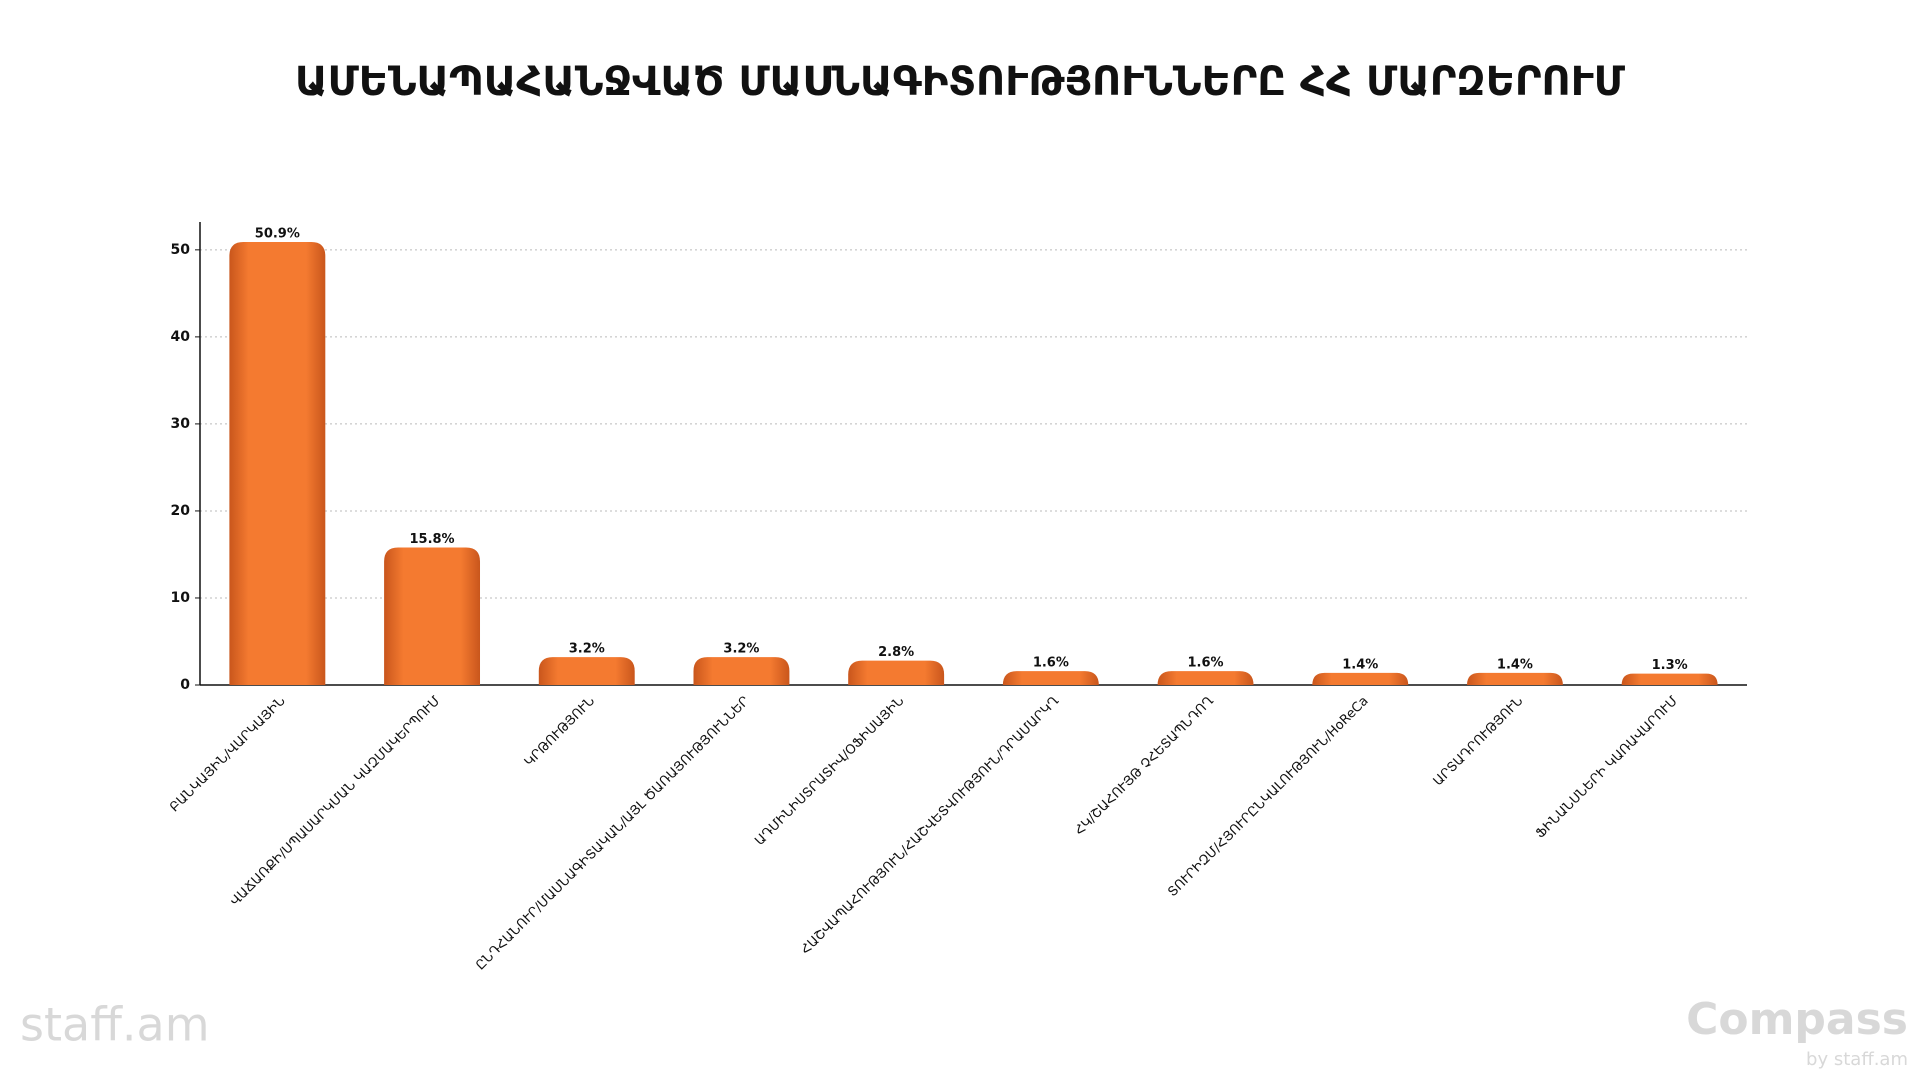 This screenshot has height=1080, width=1920. I want to click on y-tick-label: 30, so click(181, 424).